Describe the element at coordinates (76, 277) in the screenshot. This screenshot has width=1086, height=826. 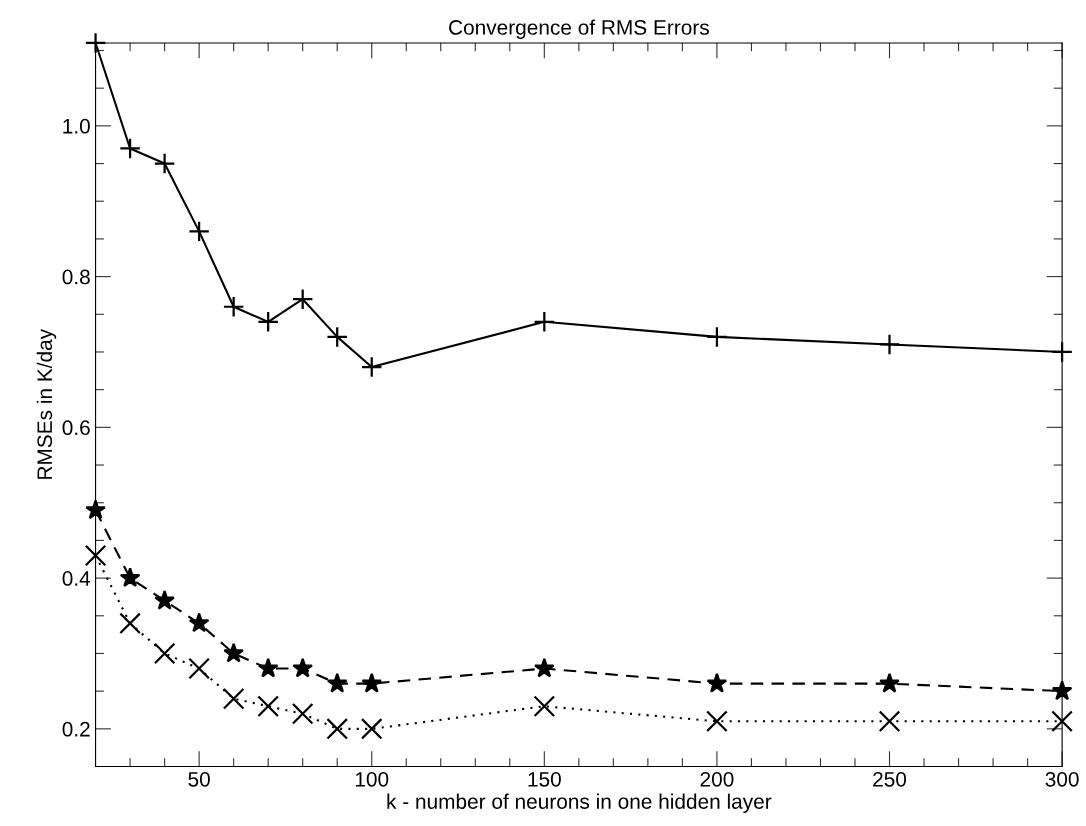
I see `y-tick-label: 0.8` at that location.